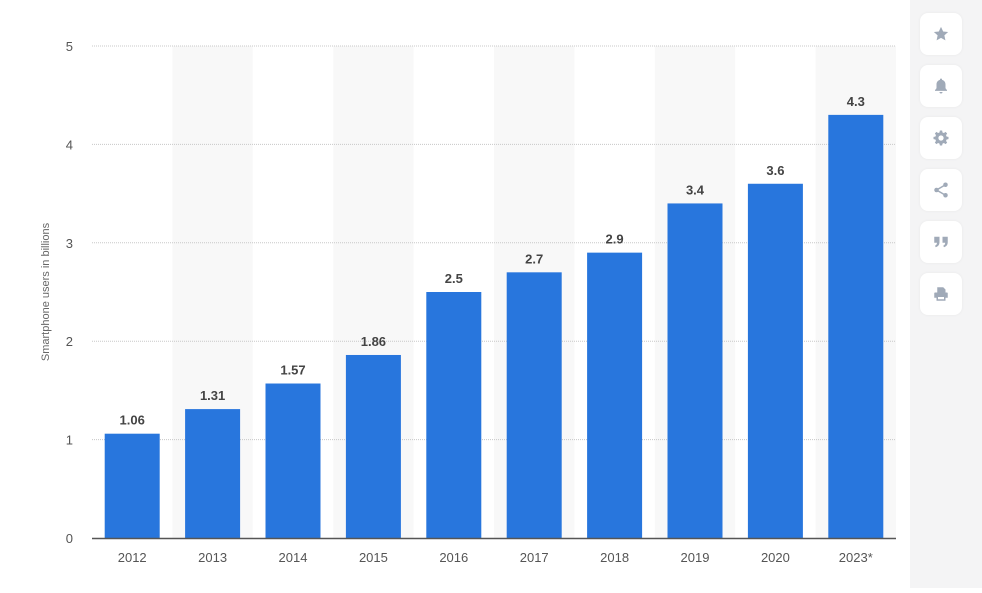  Describe the element at coordinates (453, 557) in the screenshot. I see `x-tick-label: 2016` at that location.